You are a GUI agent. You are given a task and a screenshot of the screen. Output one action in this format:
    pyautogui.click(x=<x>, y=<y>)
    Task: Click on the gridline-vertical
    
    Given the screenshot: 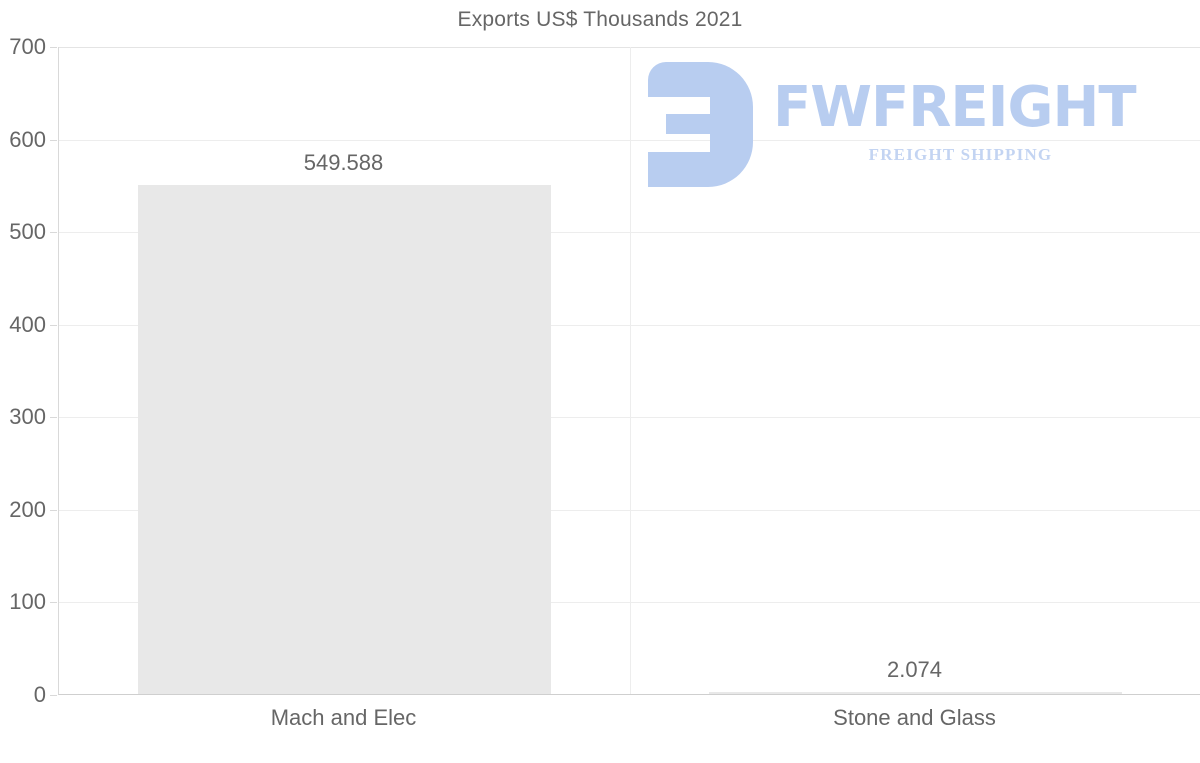 What is the action you would take?
    pyautogui.click(x=630, y=370)
    